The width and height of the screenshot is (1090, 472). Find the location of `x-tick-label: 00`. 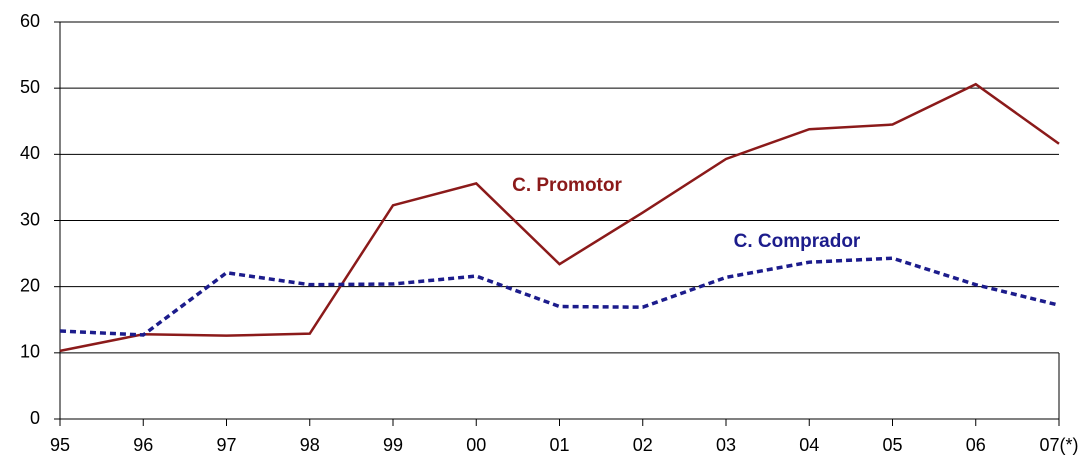

x-tick-label: 00 is located at coordinates (476, 445).